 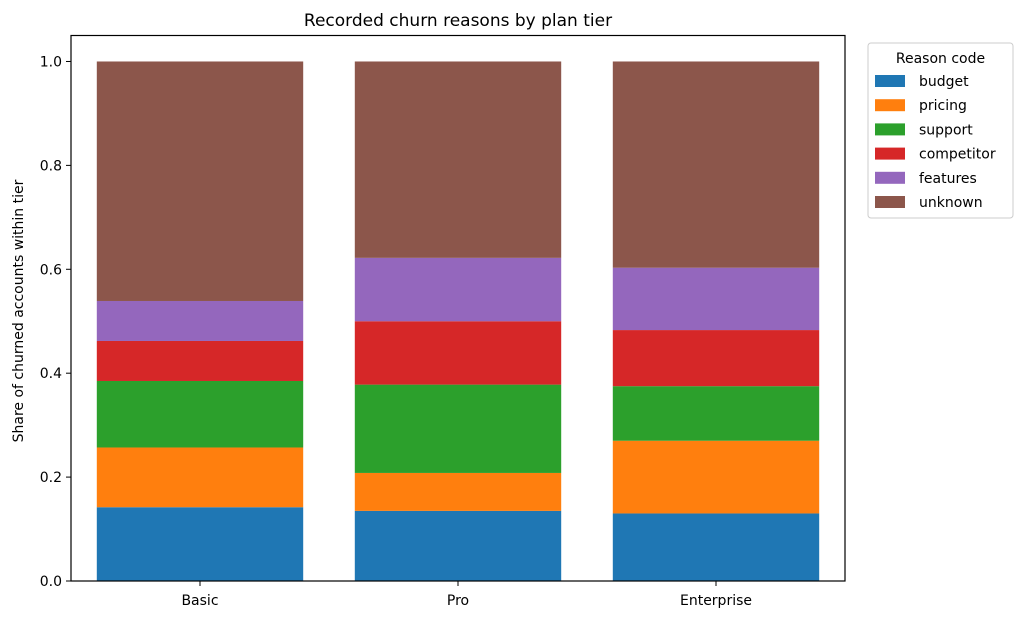 What do you see at coordinates (458, 428) in the screenshot?
I see `bar-segment-pro-support` at bounding box center [458, 428].